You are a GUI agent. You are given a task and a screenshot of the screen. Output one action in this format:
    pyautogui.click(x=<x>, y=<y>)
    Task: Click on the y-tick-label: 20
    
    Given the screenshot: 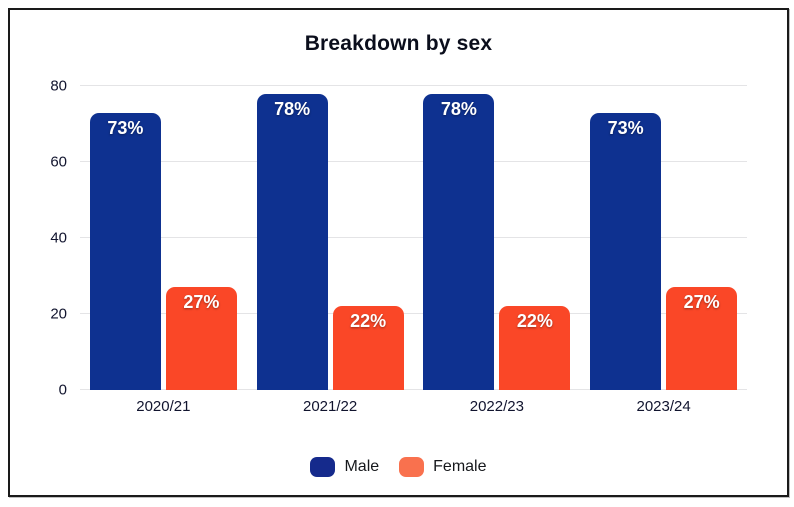 What is the action you would take?
    pyautogui.click(x=58, y=314)
    